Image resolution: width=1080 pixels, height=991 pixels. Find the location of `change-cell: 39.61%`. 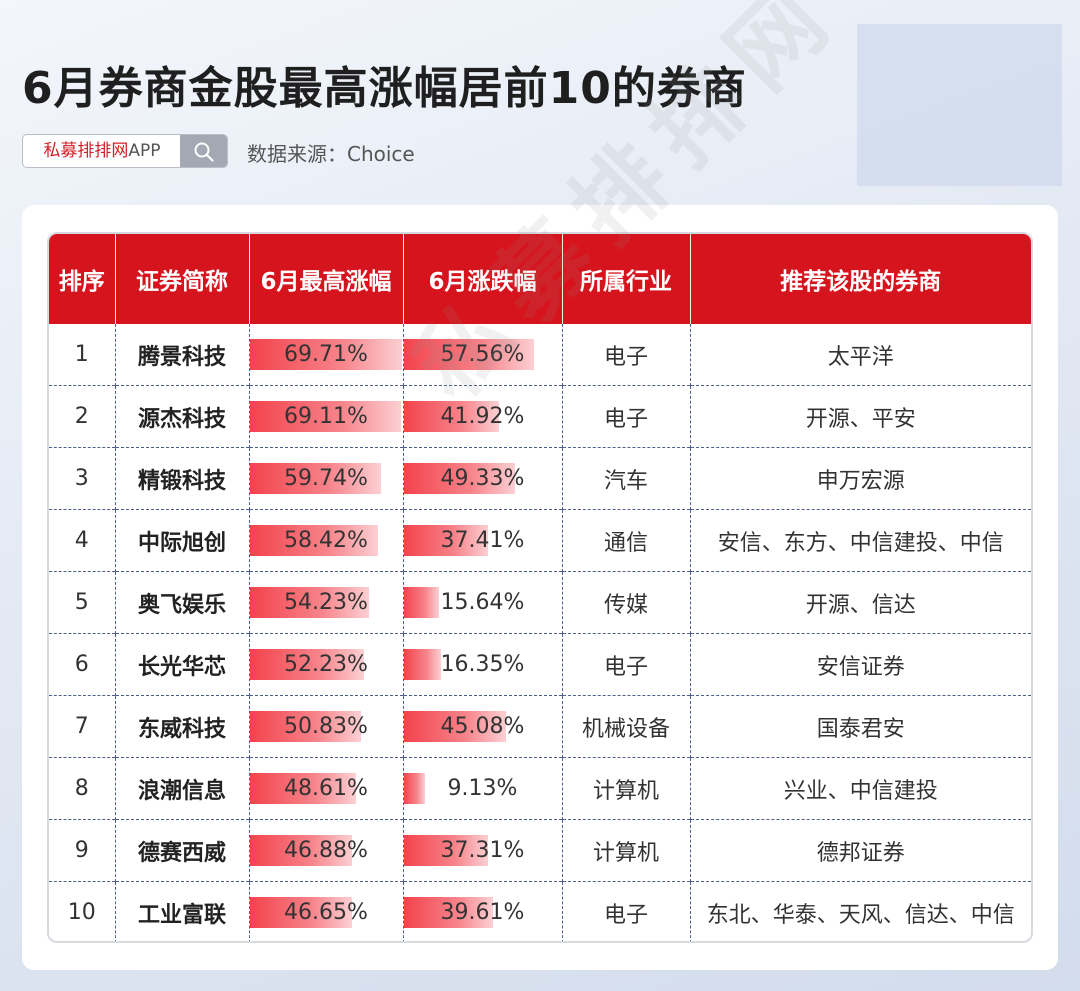

change-cell: 39.61% is located at coordinates (482, 911).